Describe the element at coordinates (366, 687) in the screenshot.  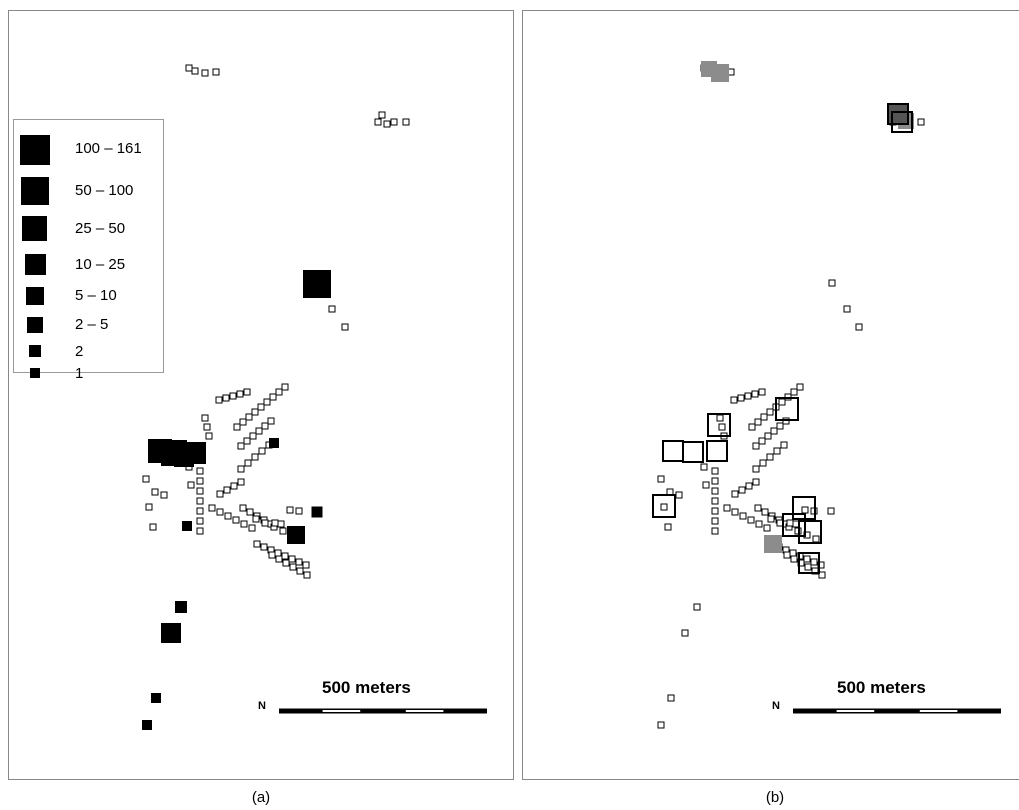
I see `scale-bar-label: 500 meters` at that location.